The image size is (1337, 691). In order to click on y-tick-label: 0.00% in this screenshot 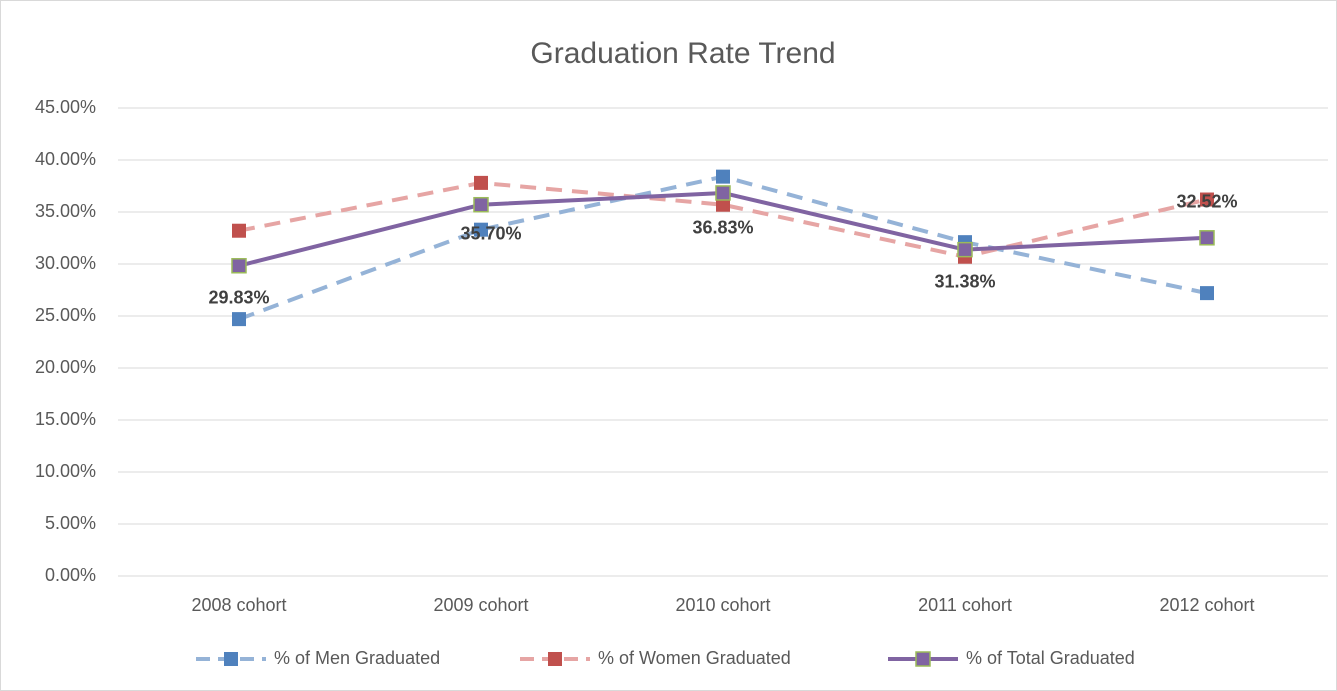, I will do `click(70, 575)`.